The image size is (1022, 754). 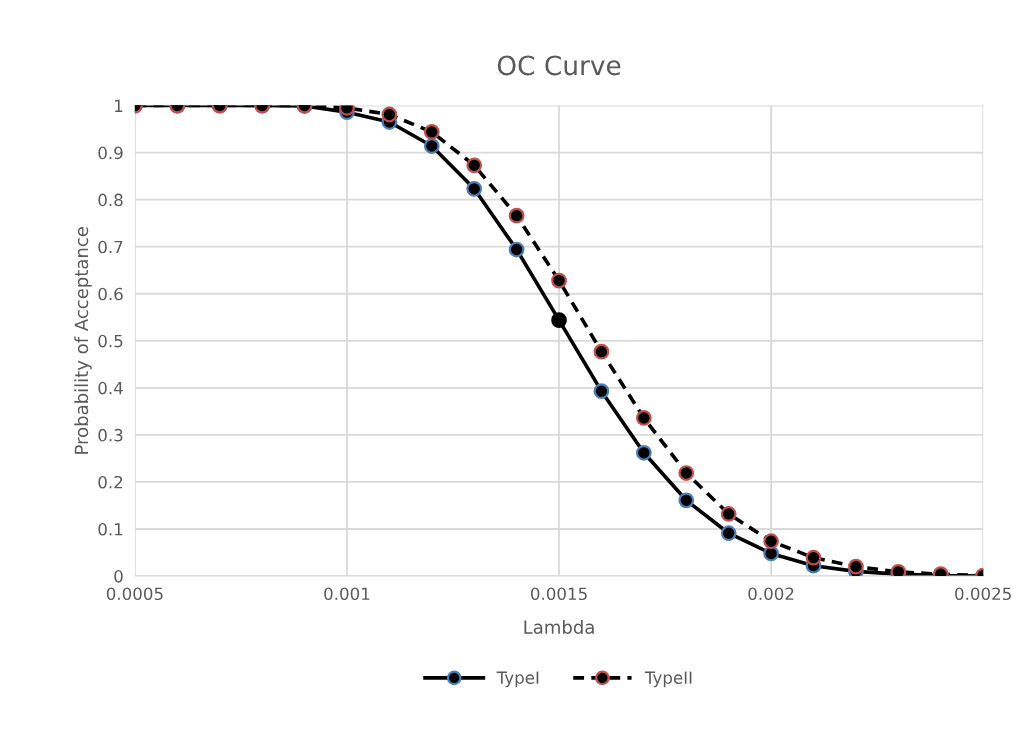 What do you see at coordinates (558, 594) in the screenshot?
I see `x-tick-label: 0.0015` at bounding box center [558, 594].